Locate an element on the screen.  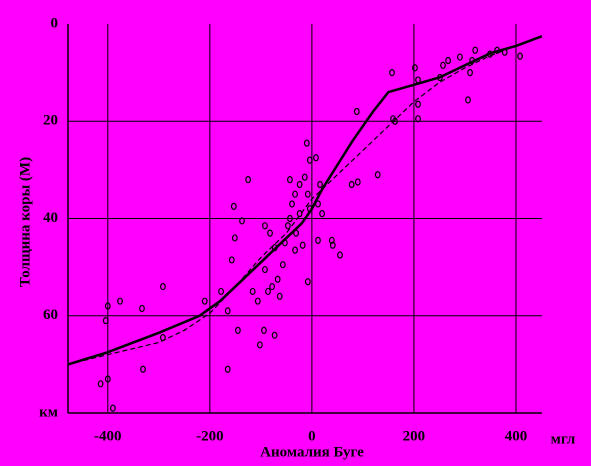
x-tick-label: 400 is located at coordinates (516, 436).